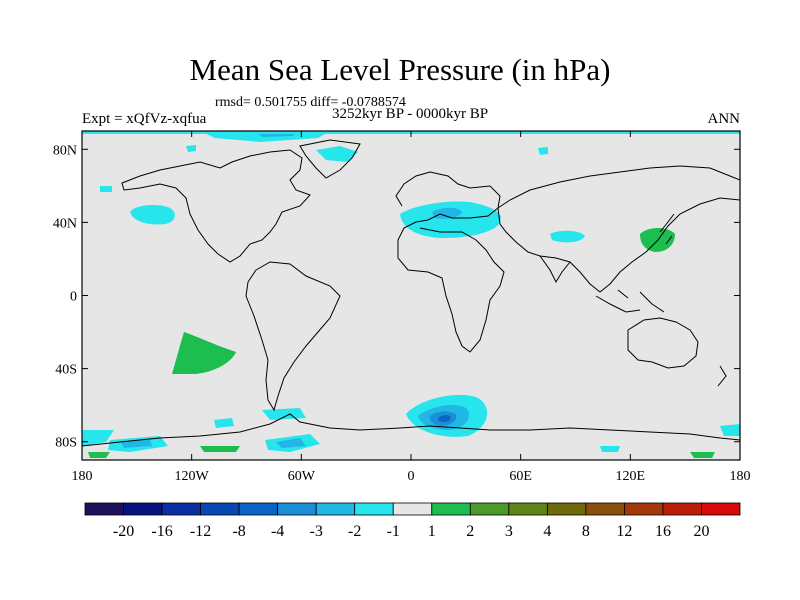 The height and width of the screenshot is (600, 800). I want to click on x-tick-label: 120W, so click(192, 476).